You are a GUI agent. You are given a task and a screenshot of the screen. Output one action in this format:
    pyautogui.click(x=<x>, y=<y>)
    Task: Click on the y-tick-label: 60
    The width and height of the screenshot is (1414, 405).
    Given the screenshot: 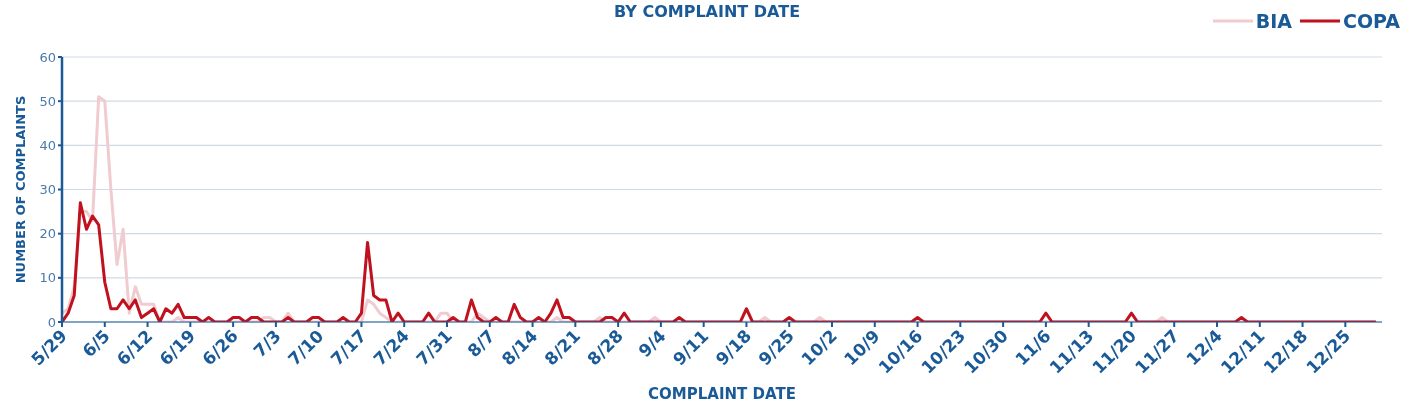 What is the action you would take?
    pyautogui.click(x=47, y=57)
    